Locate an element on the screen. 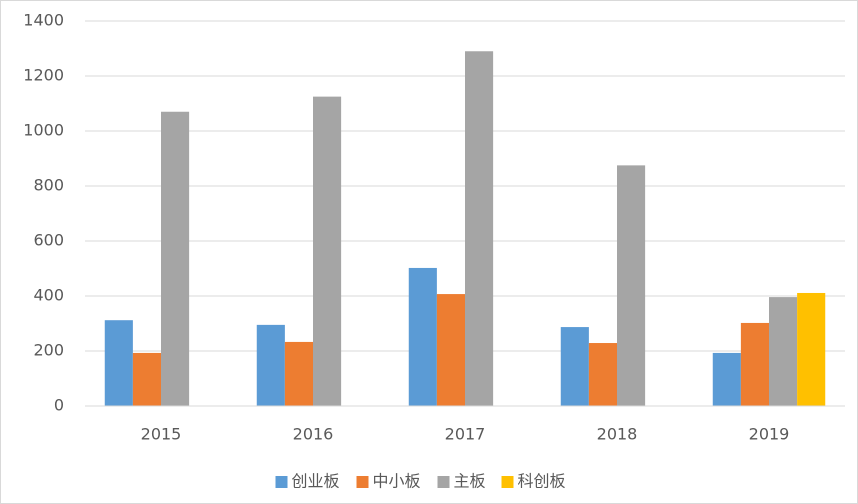 The image size is (858, 504). y-tick-label: 600 is located at coordinates (48, 240).